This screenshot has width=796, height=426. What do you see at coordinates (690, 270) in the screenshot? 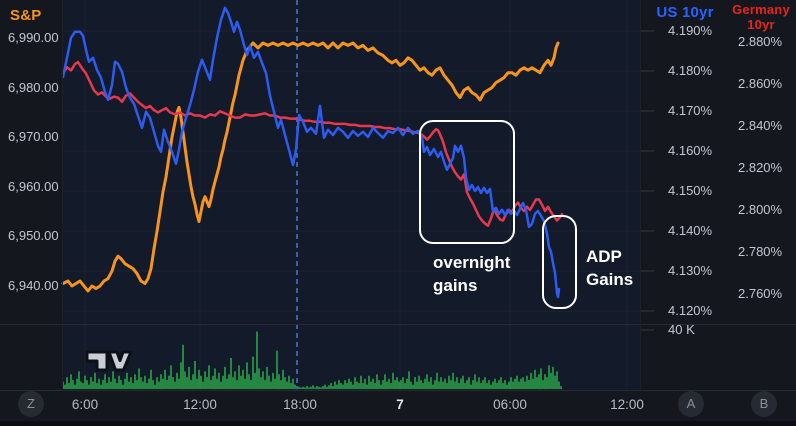
I see `us-axis-tick-label: 4.130%` at bounding box center [690, 270].